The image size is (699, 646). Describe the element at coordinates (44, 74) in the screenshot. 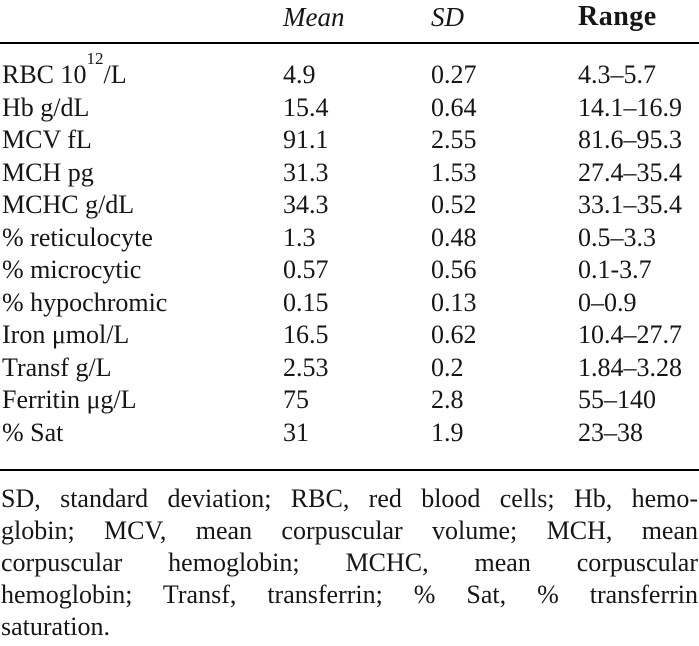

I see `row-label-text: RBC 10` at that location.